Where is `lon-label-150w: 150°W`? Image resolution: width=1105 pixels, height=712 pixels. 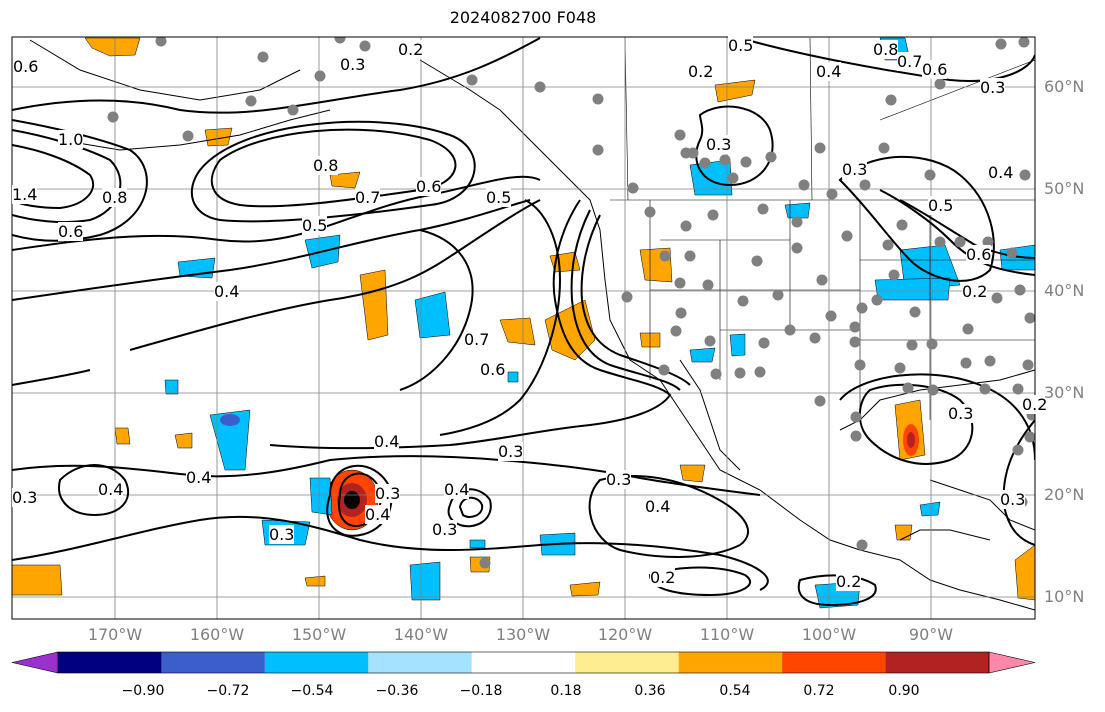 lon-label-150w: 150°W is located at coordinates (319, 634).